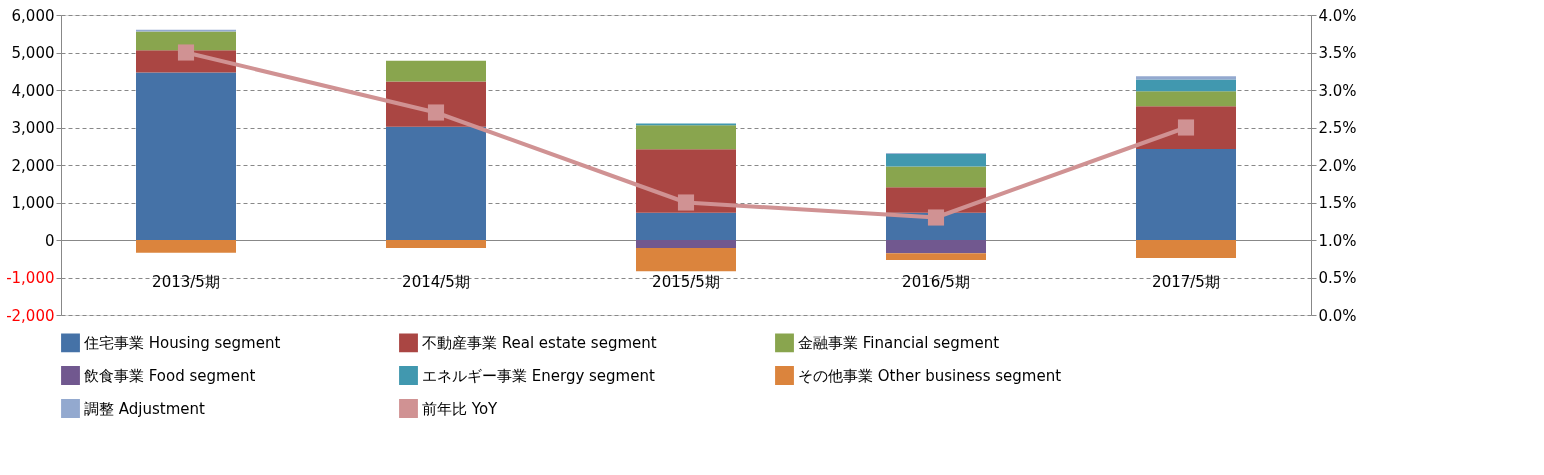 Image resolution: width=1544 pixels, height=475 pixels. What do you see at coordinates (899, 342) in the screenshot?
I see `legend-label: 金融事業 Financial segment` at bounding box center [899, 342].